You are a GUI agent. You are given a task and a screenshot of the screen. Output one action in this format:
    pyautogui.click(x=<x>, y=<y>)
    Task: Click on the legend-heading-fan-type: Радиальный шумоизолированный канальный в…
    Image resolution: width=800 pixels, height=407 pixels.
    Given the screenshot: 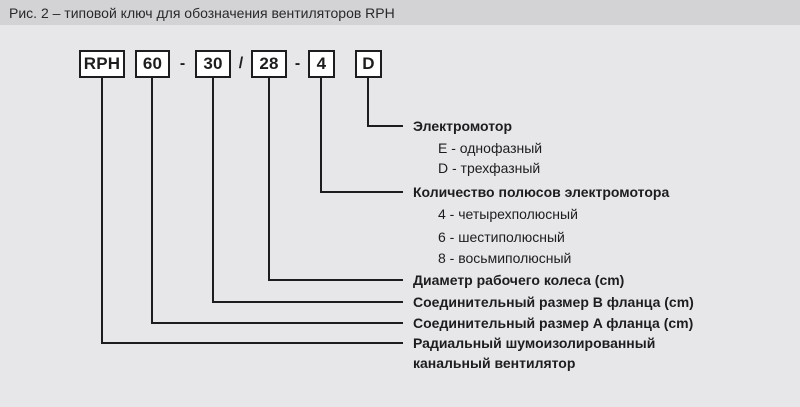 What is the action you would take?
    pyautogui.click(x=534, y=353)
    